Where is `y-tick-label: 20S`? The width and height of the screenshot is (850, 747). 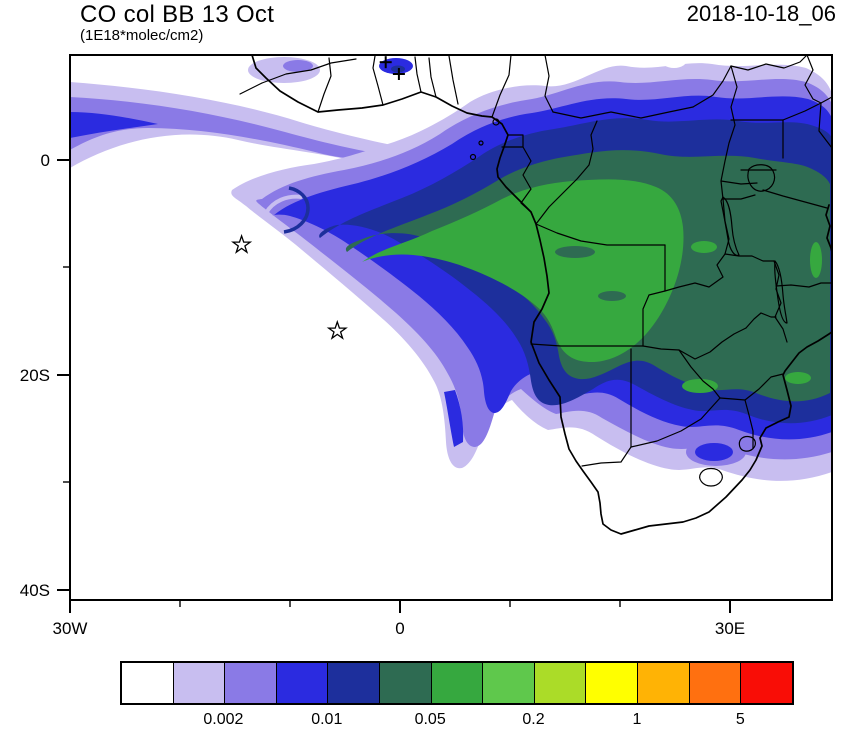 y-tick-label: 20S is located at coordinates (35, 375).